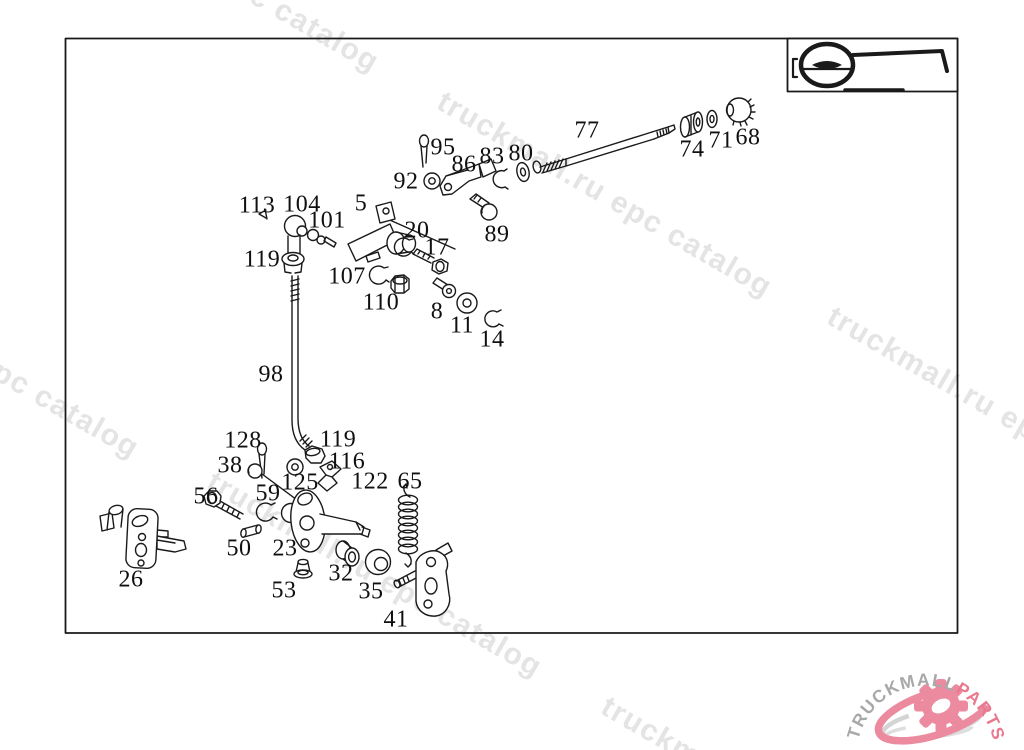 This screenshot has height=750, width=1024. I want to click on part-110-nut, so click(400, 284).